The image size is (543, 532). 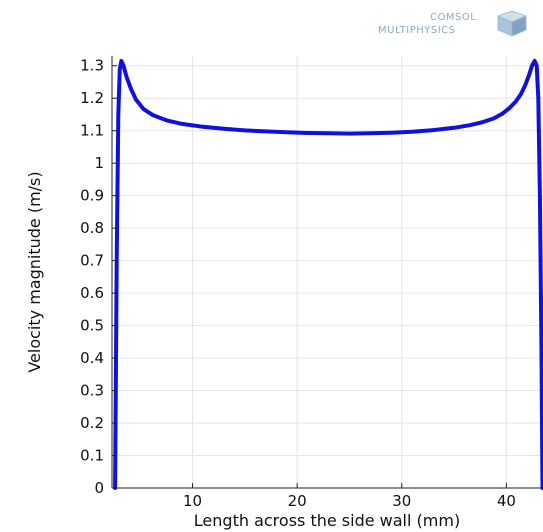 I want to click on y-tick-label: 1, so click(x=99, y=163).